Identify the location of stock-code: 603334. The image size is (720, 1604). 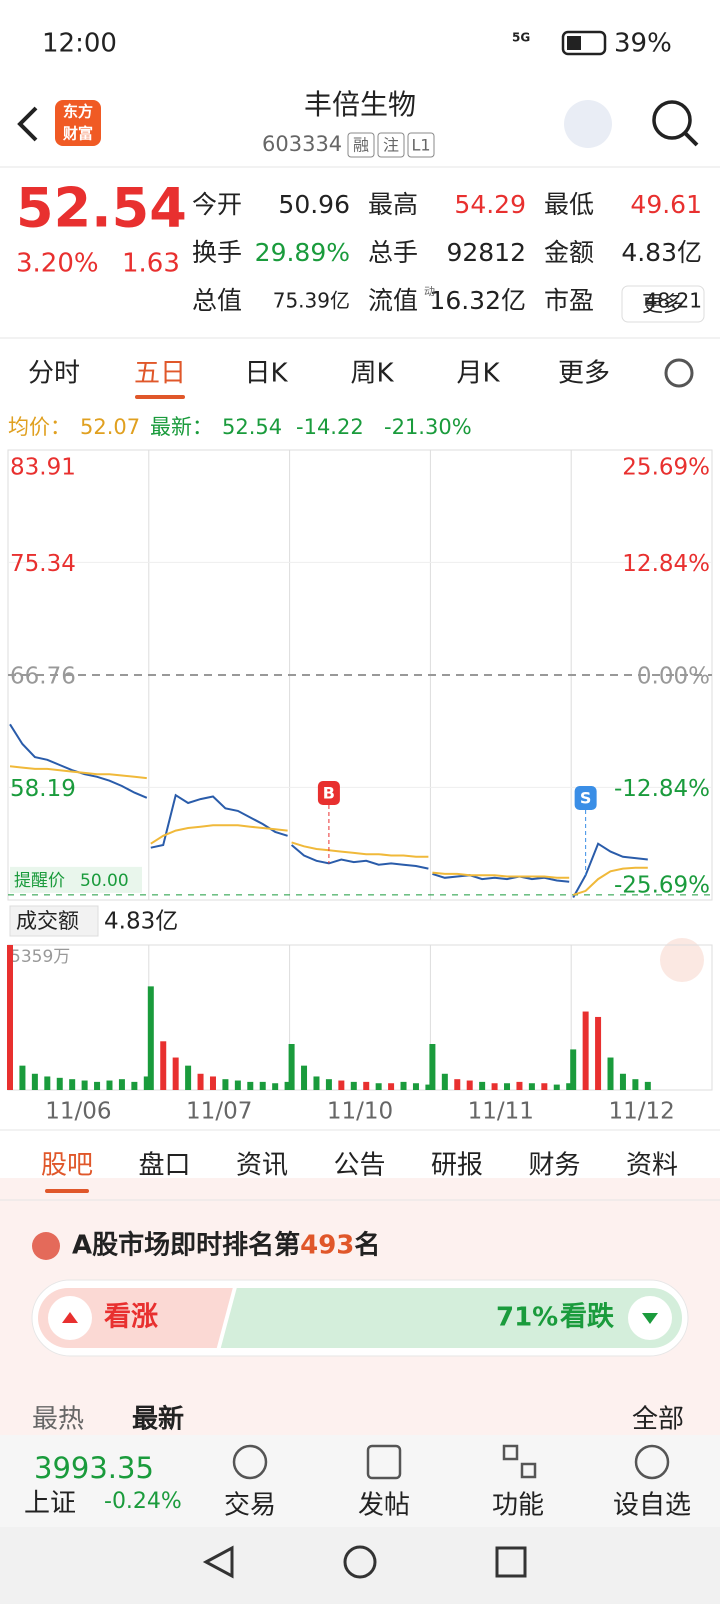
(302, 144).